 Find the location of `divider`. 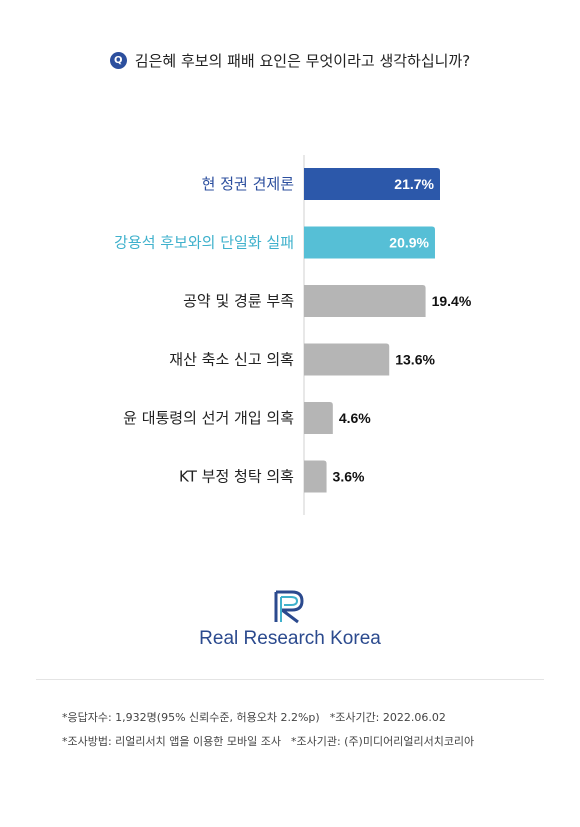

divider is located at coordinates (290, 679).